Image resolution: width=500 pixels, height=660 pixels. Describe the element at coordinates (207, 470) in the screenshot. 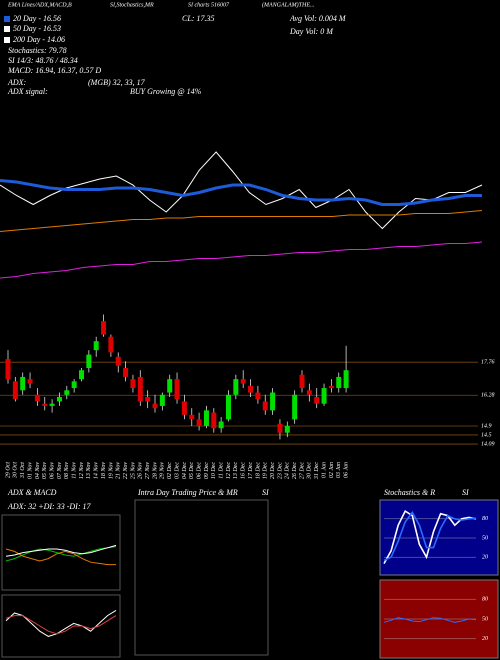

I see `x-tick-label: 09 Dec` at that location.